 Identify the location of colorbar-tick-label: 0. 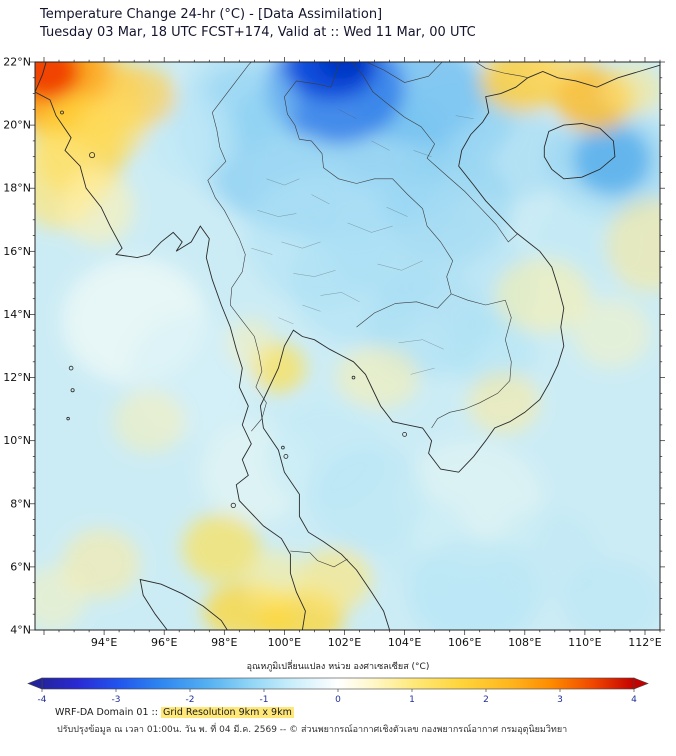
(338, 700).